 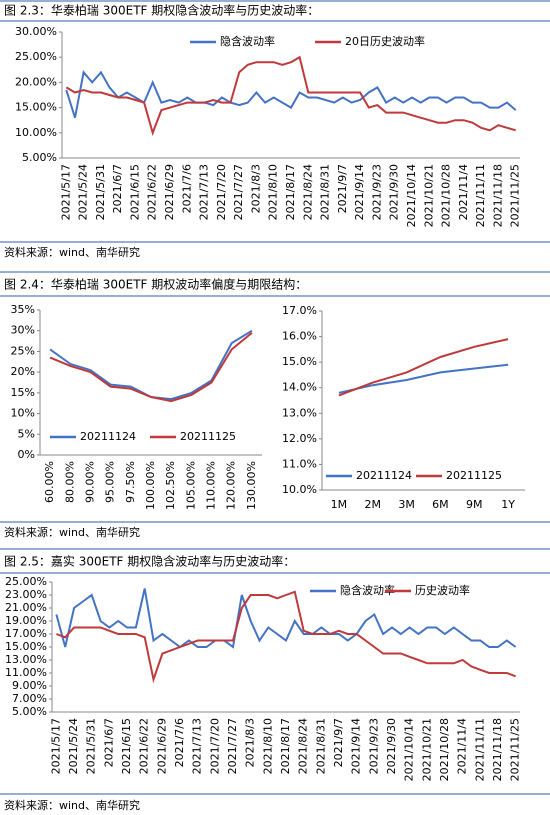 I want to click on x-tick-label: 1M, so click(x=339, y=504).